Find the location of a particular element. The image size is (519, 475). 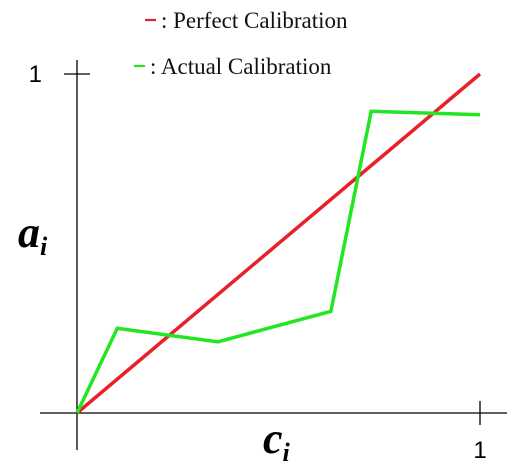

legend-label-actual-calibration: : Actual Calibration is located at coordinates (241, 66).